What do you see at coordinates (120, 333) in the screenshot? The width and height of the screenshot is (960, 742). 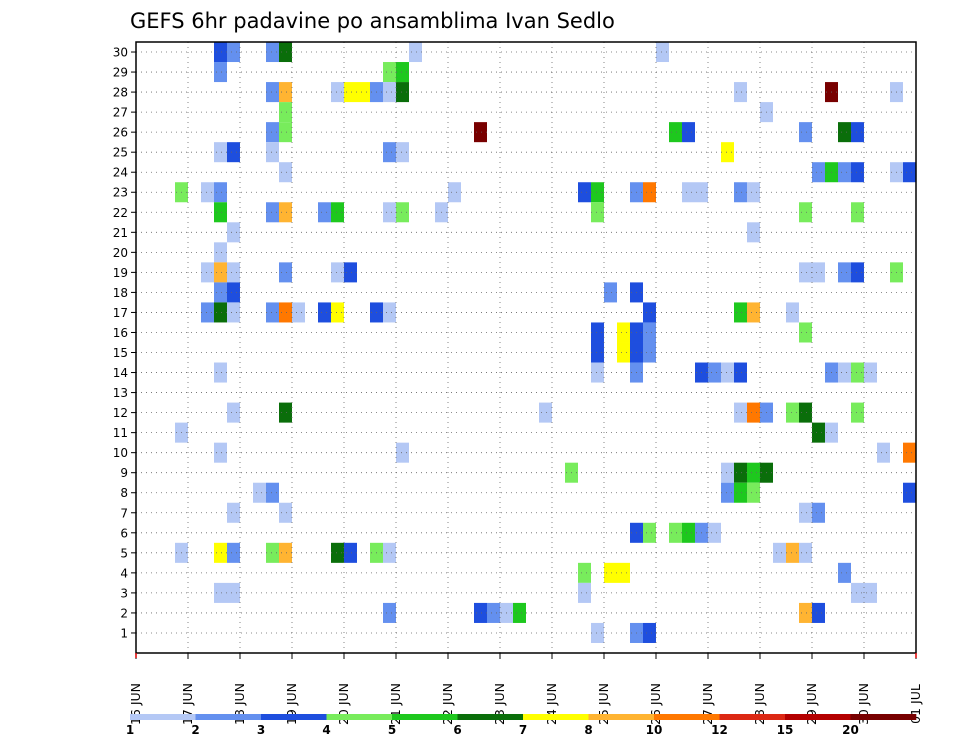 I see `y-tick-label: 16` at bounding box center [120, 333].